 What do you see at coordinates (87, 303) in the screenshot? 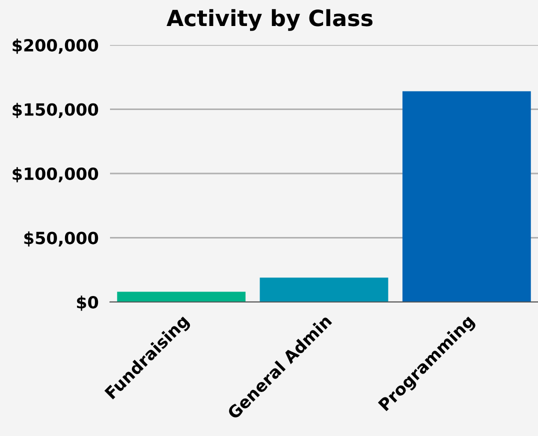
I see `y-tick-label: $0` at bounding box center [87, 303].